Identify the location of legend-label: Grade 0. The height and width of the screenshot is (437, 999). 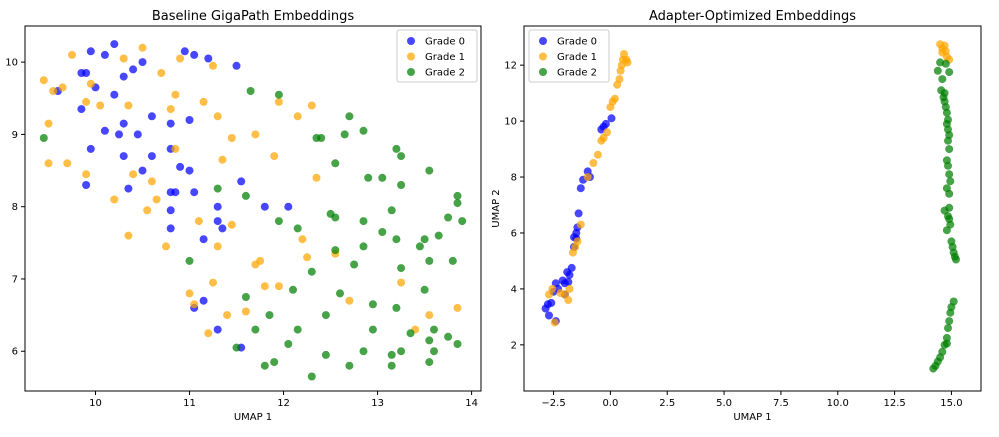
(577, 42).